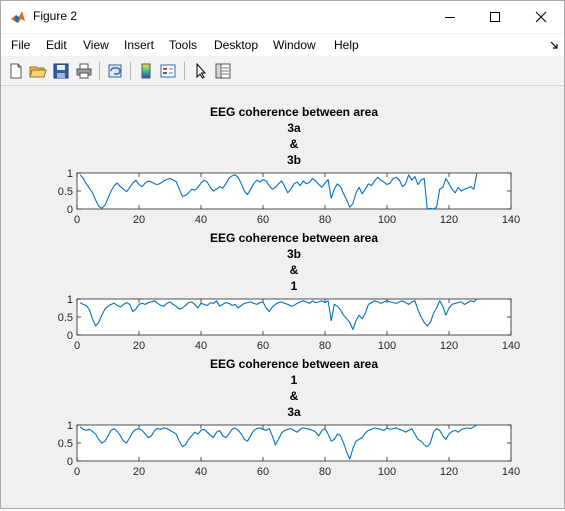  What do you see at coordinates (223, 71) in the screenshot?
I see `property-inspector-icon` at bounding box center [223, 71].